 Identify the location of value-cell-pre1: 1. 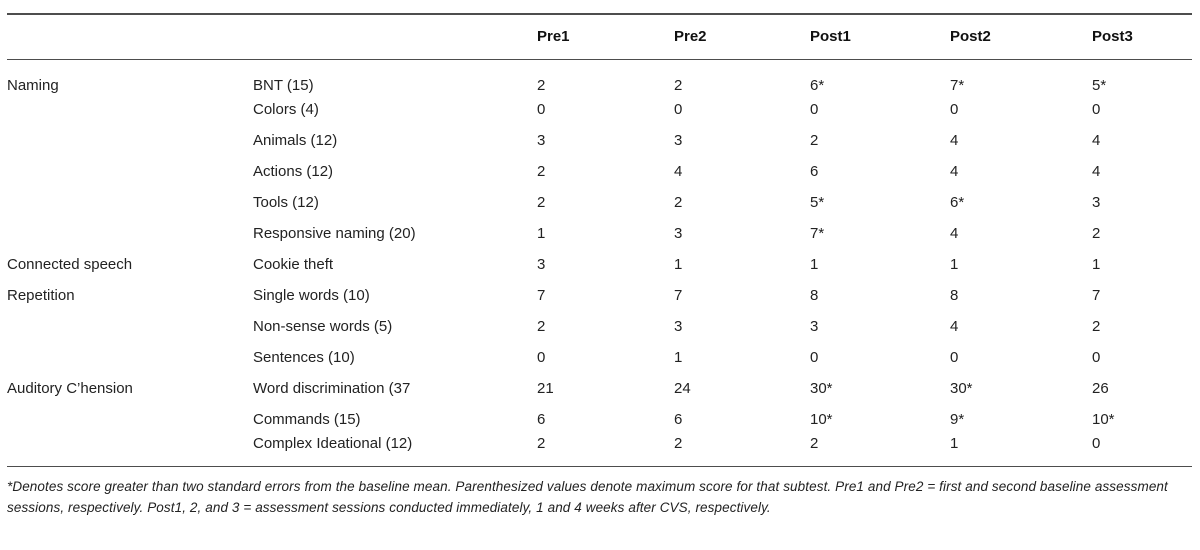
(541, 233).